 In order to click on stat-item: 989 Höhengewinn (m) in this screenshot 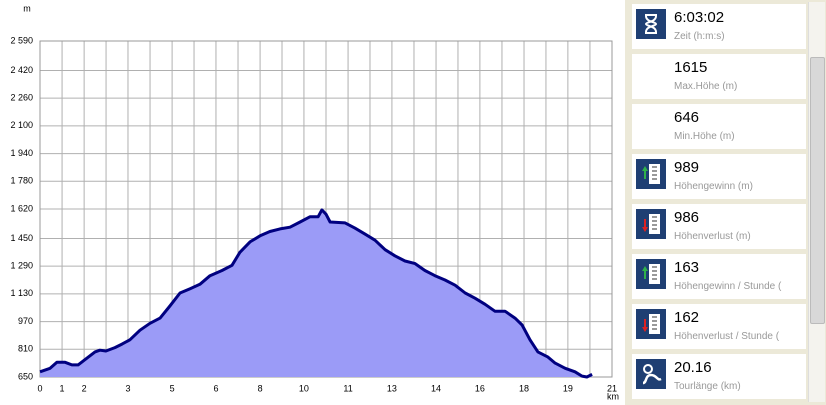, I will do `click(719, 176)`.